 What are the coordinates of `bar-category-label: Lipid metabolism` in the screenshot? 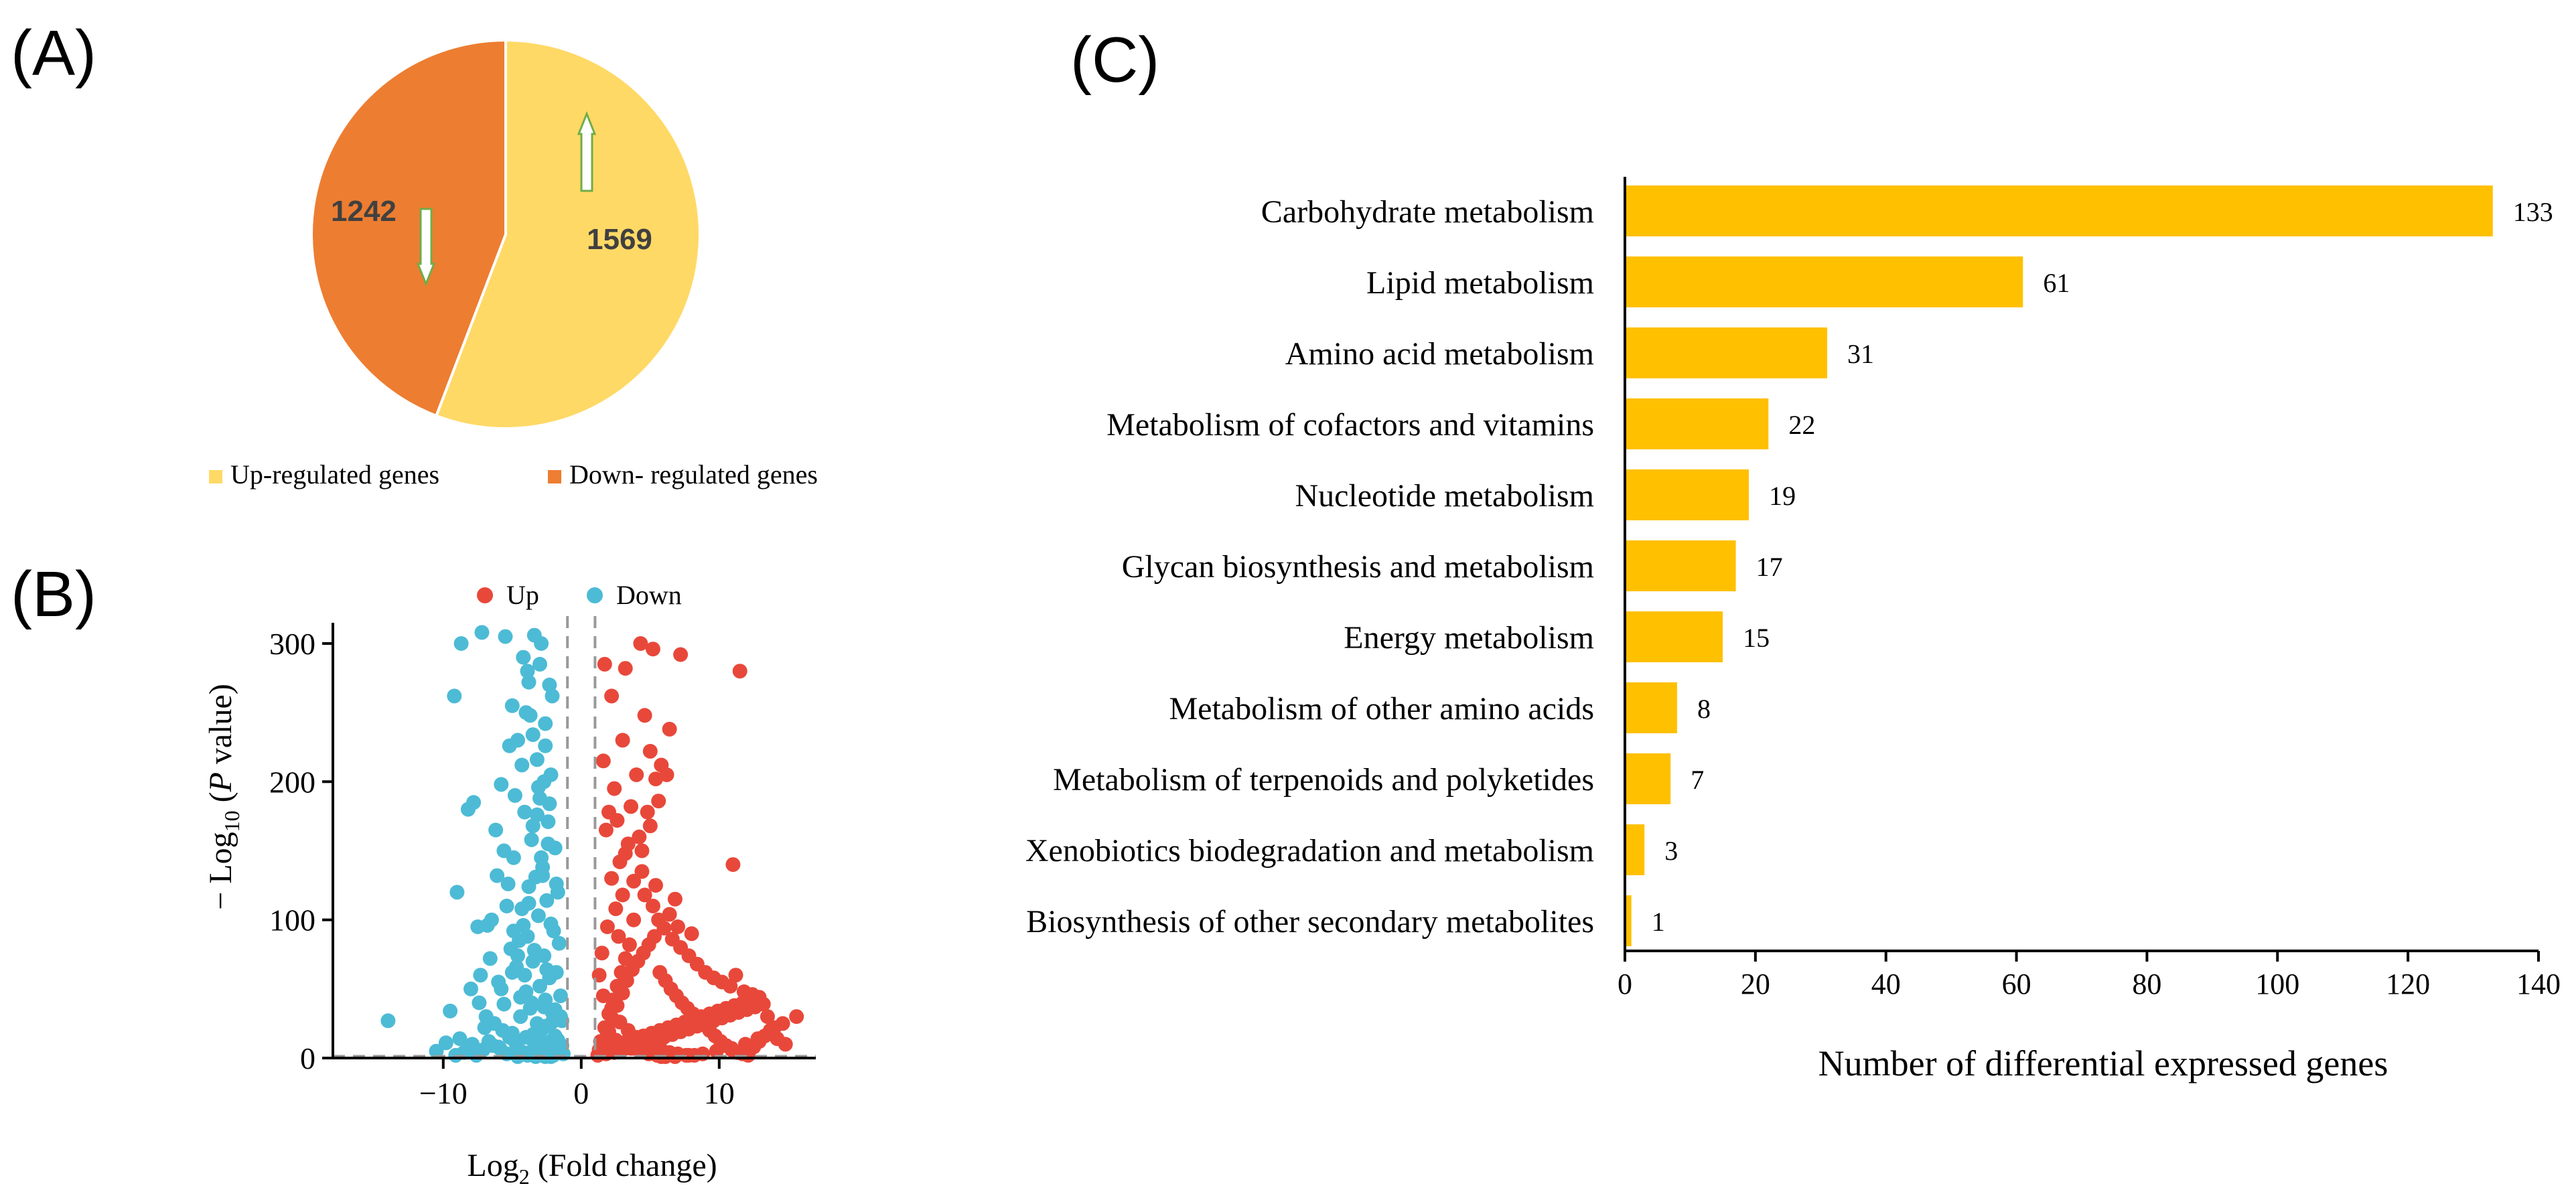 It's located at (1480, 283).